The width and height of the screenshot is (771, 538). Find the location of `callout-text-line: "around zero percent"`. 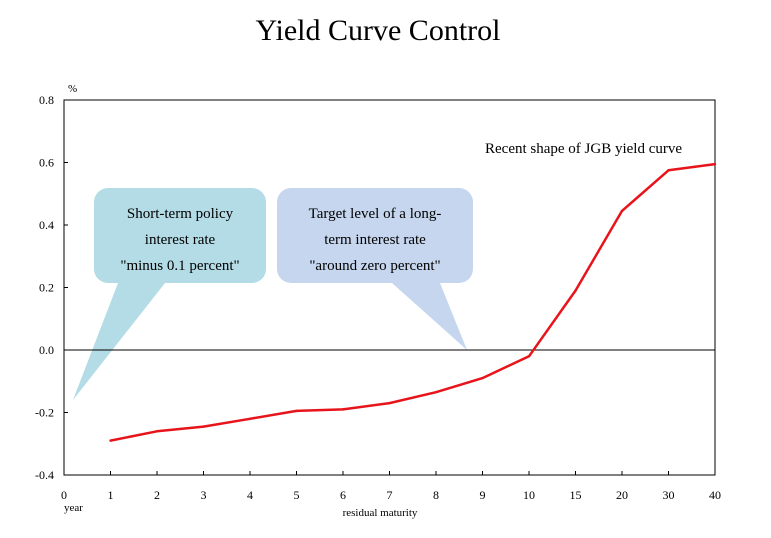

callout-text-line: "around zero percent" is located at coordinates (374, 266).